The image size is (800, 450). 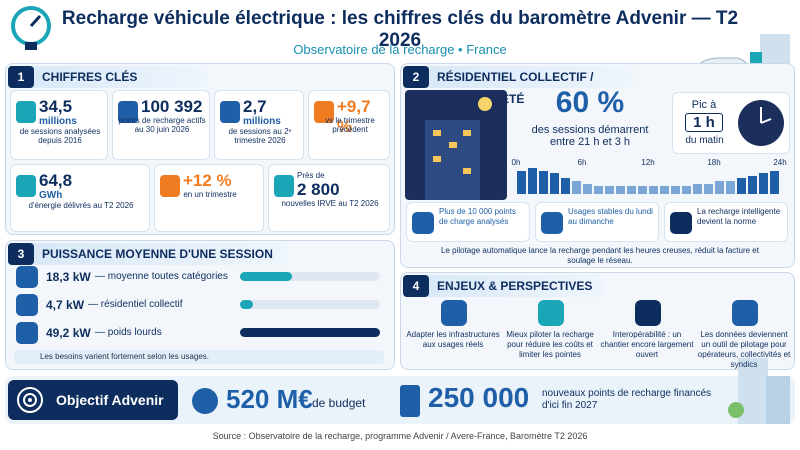 I want to click on hour-label: 18h, so click(x=714, y=162).